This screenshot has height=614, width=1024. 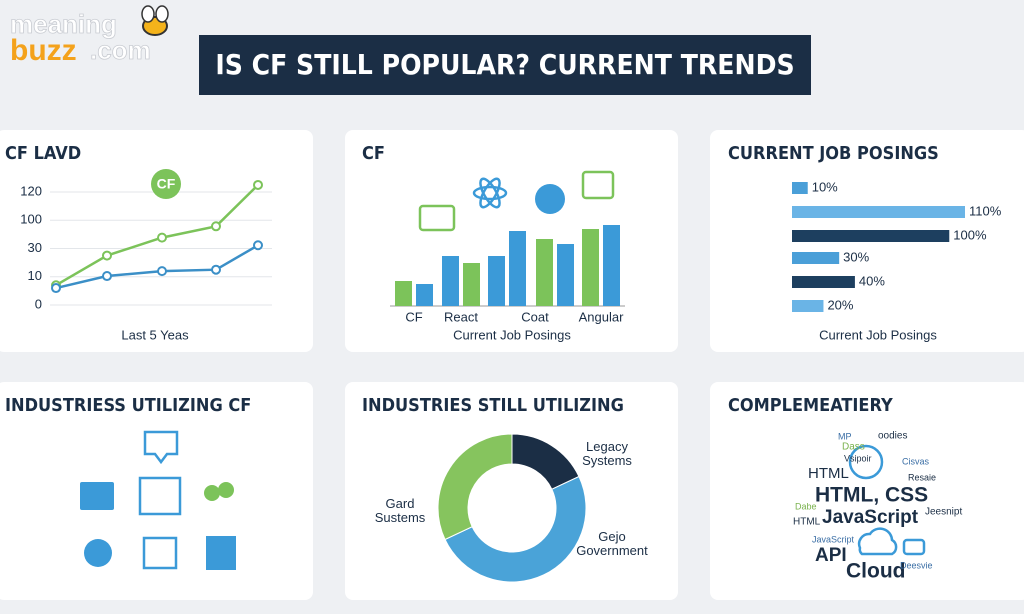 What do you see at coordinates (871, 495) in the screenshot?
I see `cloud-word: HTML, CSS` at bounding box center [871, 495].